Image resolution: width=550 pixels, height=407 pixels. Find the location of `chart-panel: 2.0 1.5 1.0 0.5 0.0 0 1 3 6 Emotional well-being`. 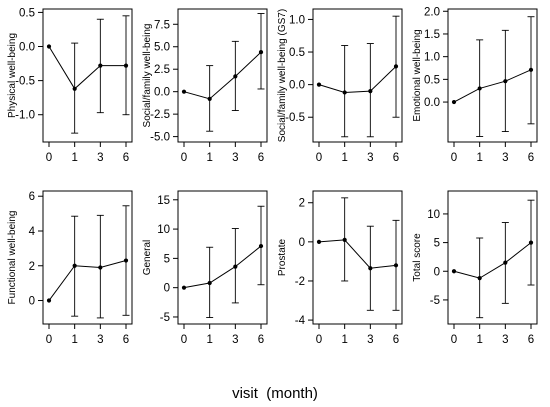

chart-panel: 2.0 1.5 1.0 0.5 0.0 0 1 3 6 Emotional well-being is located at coordinates (475, 85).